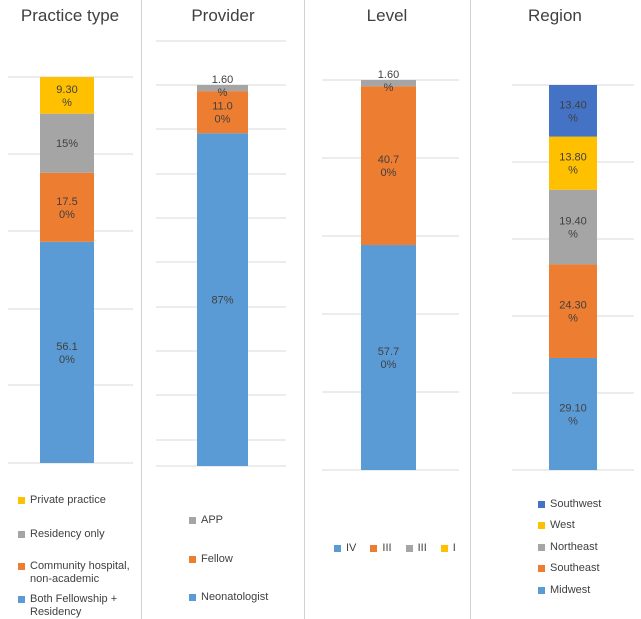  Describe the element at coordinates (589, 590) in the screenshot. I see `legend-item: Midwest` at that location.